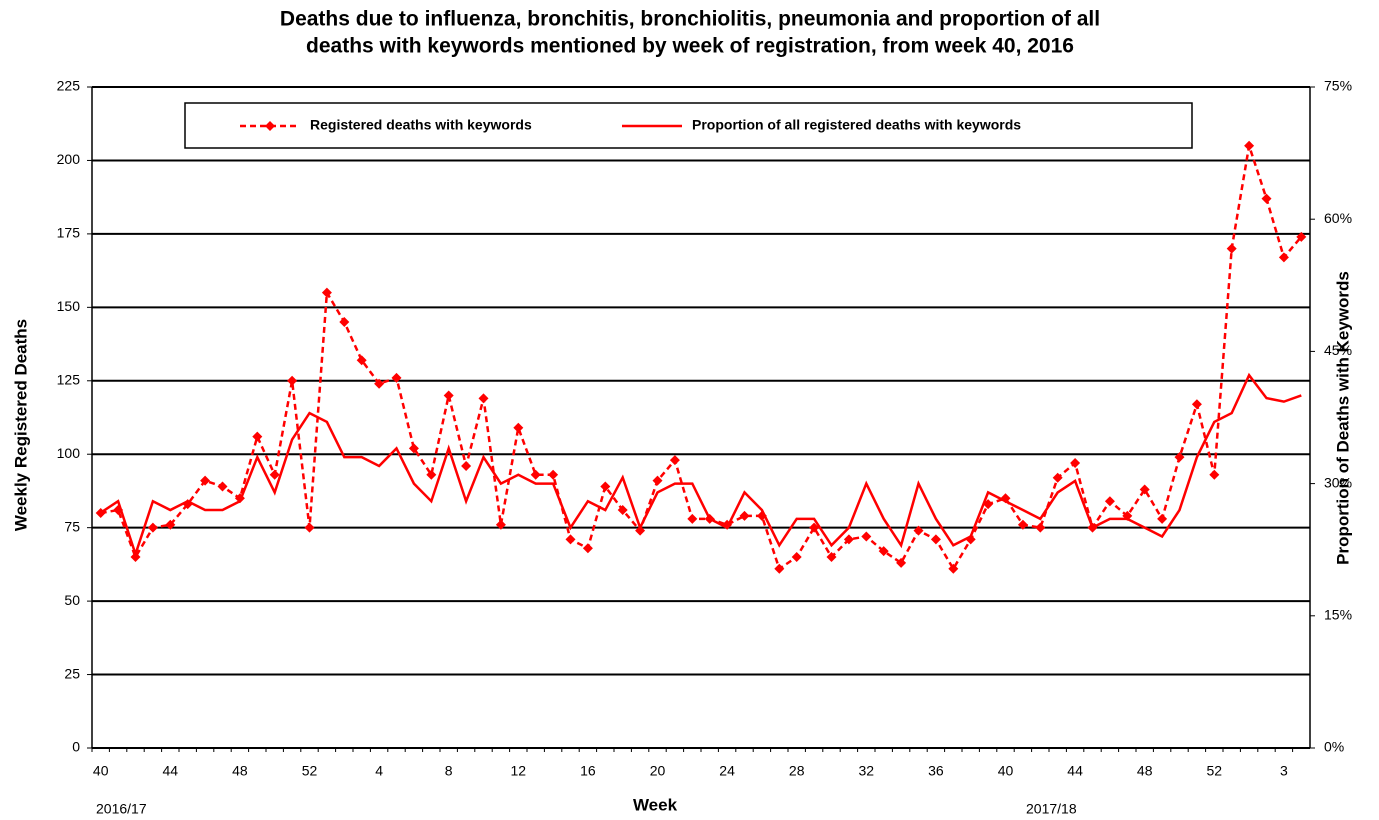  Describe the element at coordinates (69, 233) in the screenshot. I see `y-tick-label: 175` at that location.